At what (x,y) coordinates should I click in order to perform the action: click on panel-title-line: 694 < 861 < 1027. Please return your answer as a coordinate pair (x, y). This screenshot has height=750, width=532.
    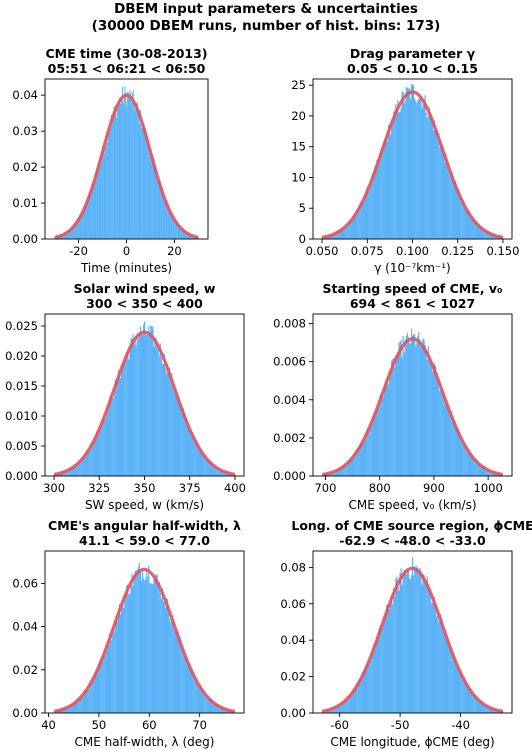
    Looking at the image, I should click on (412, 303).